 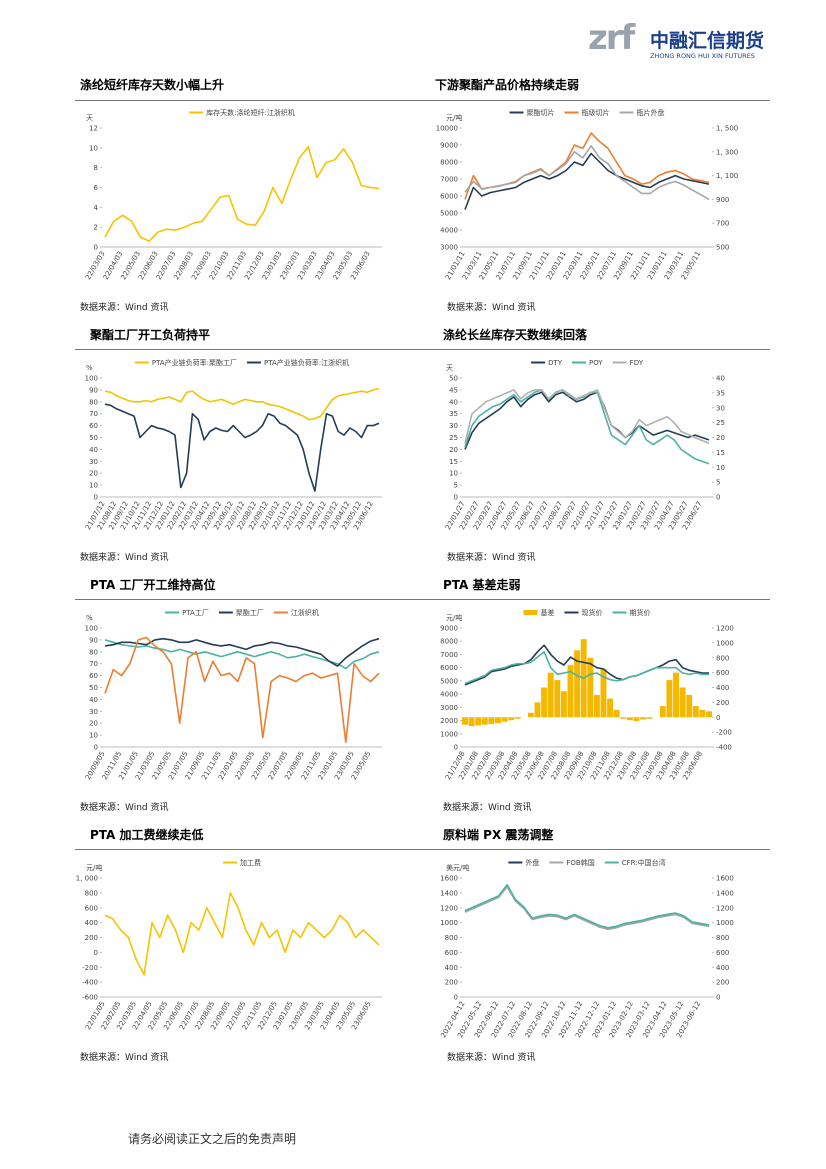 I want to click on legend-label: 聚酯切片, so click(x=541, y=112).